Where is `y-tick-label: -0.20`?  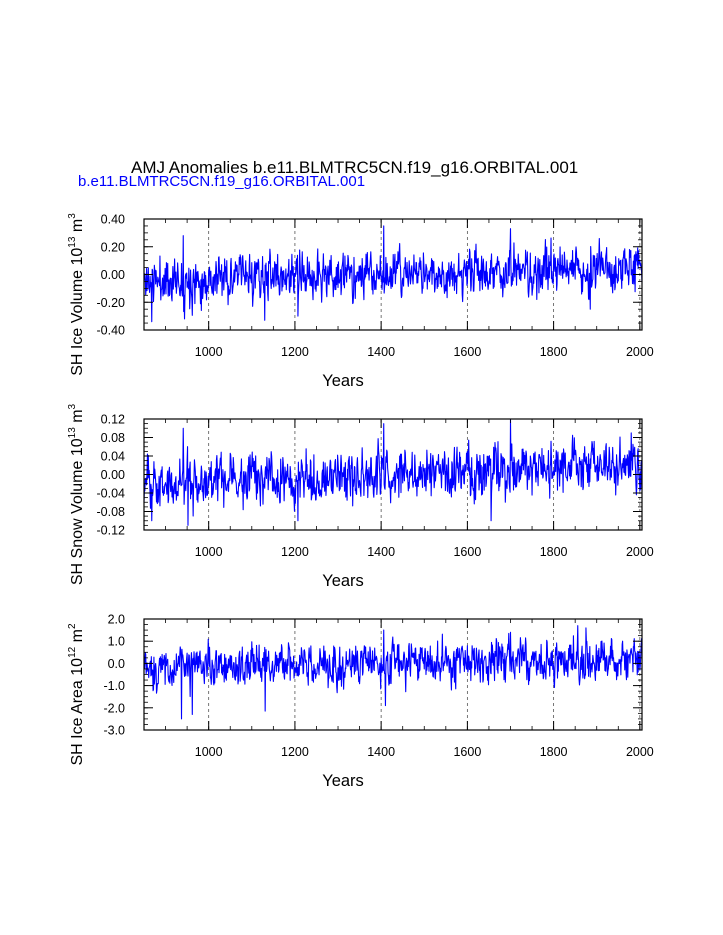 y-tick-label: -0.20 is located at coordinates (111, 303).